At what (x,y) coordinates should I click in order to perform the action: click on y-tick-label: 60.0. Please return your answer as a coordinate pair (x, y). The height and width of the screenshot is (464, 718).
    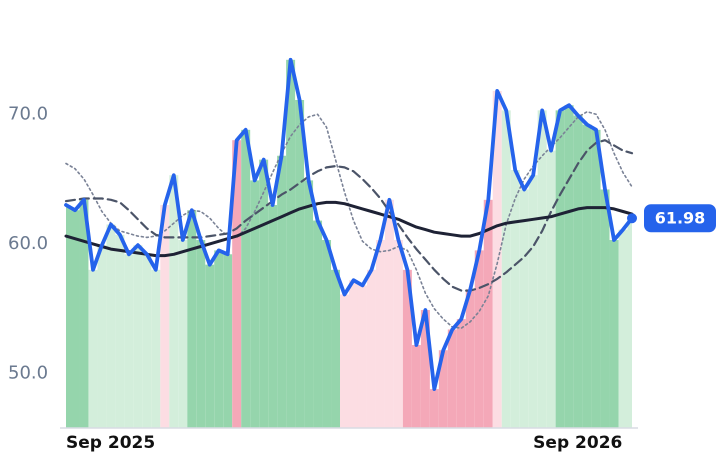
    Looking at the image, I should click on (28, 243).